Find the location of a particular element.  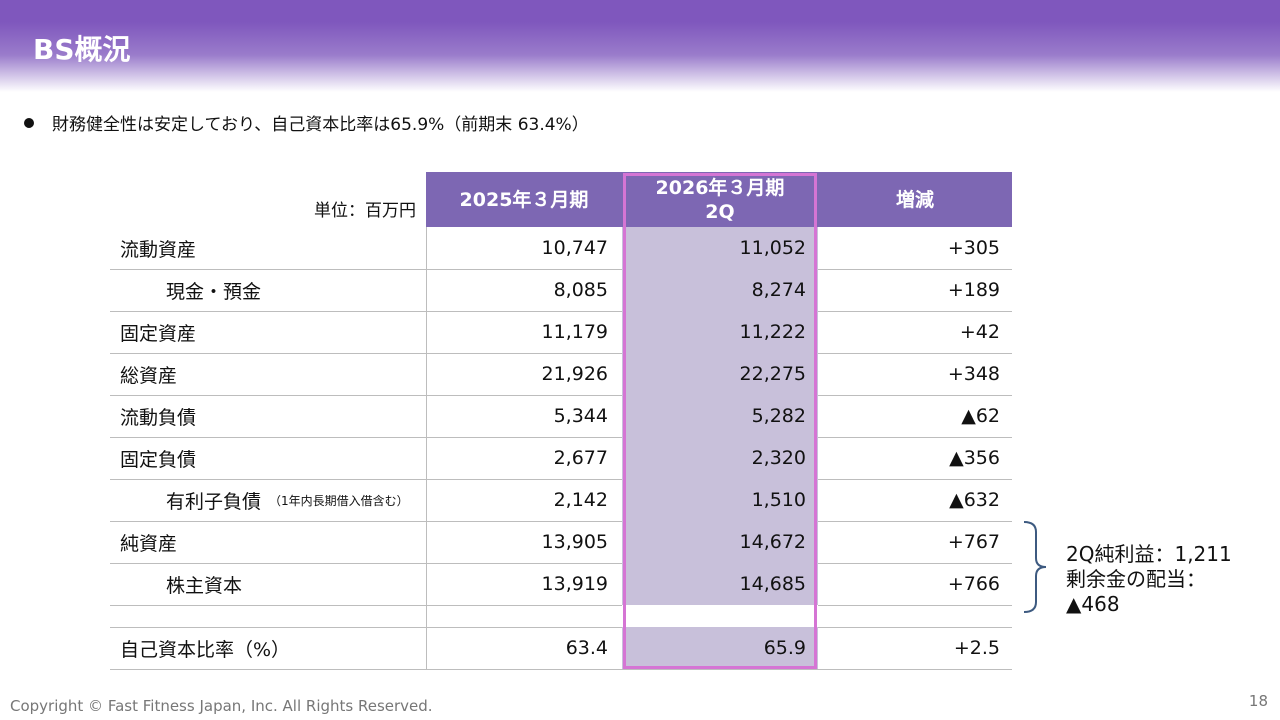

summary-bullet: 財務健全性は安定しており、自己資本比率は65.9%（前期末 63.4%） is located at coordinates (306, 122).